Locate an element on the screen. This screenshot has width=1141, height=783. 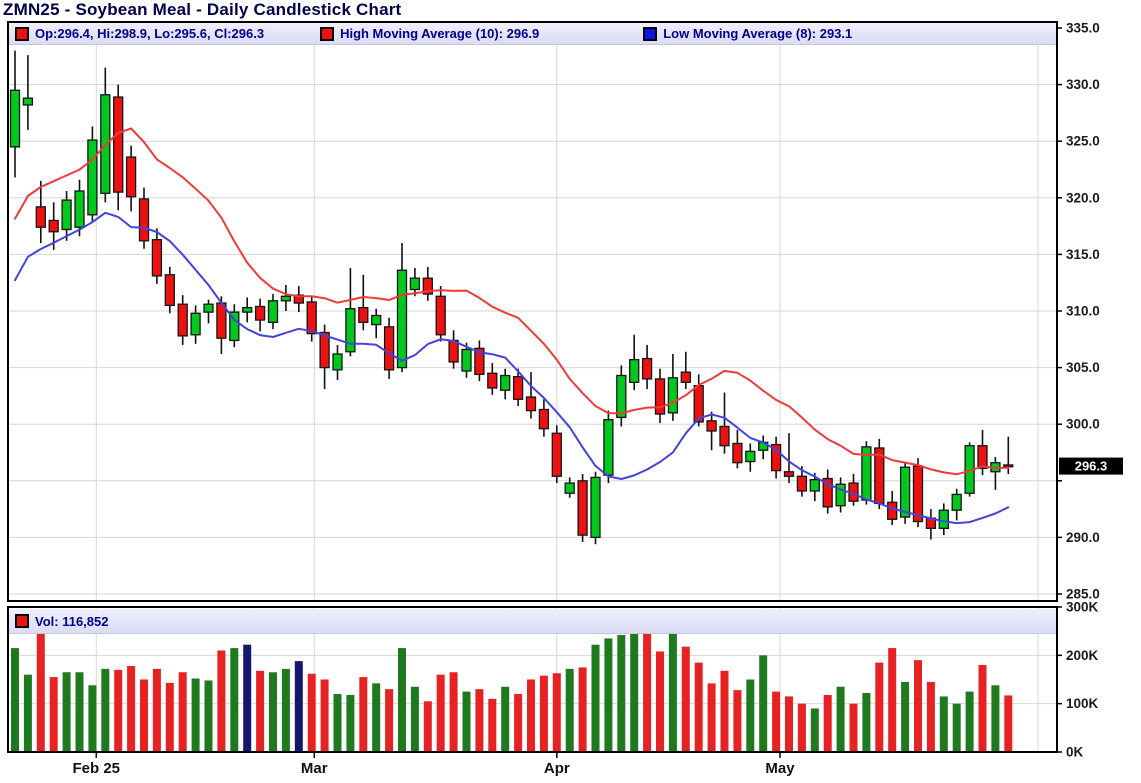
volume-legend-label: Vol: 116,852 is located at coordinates (72, 621).